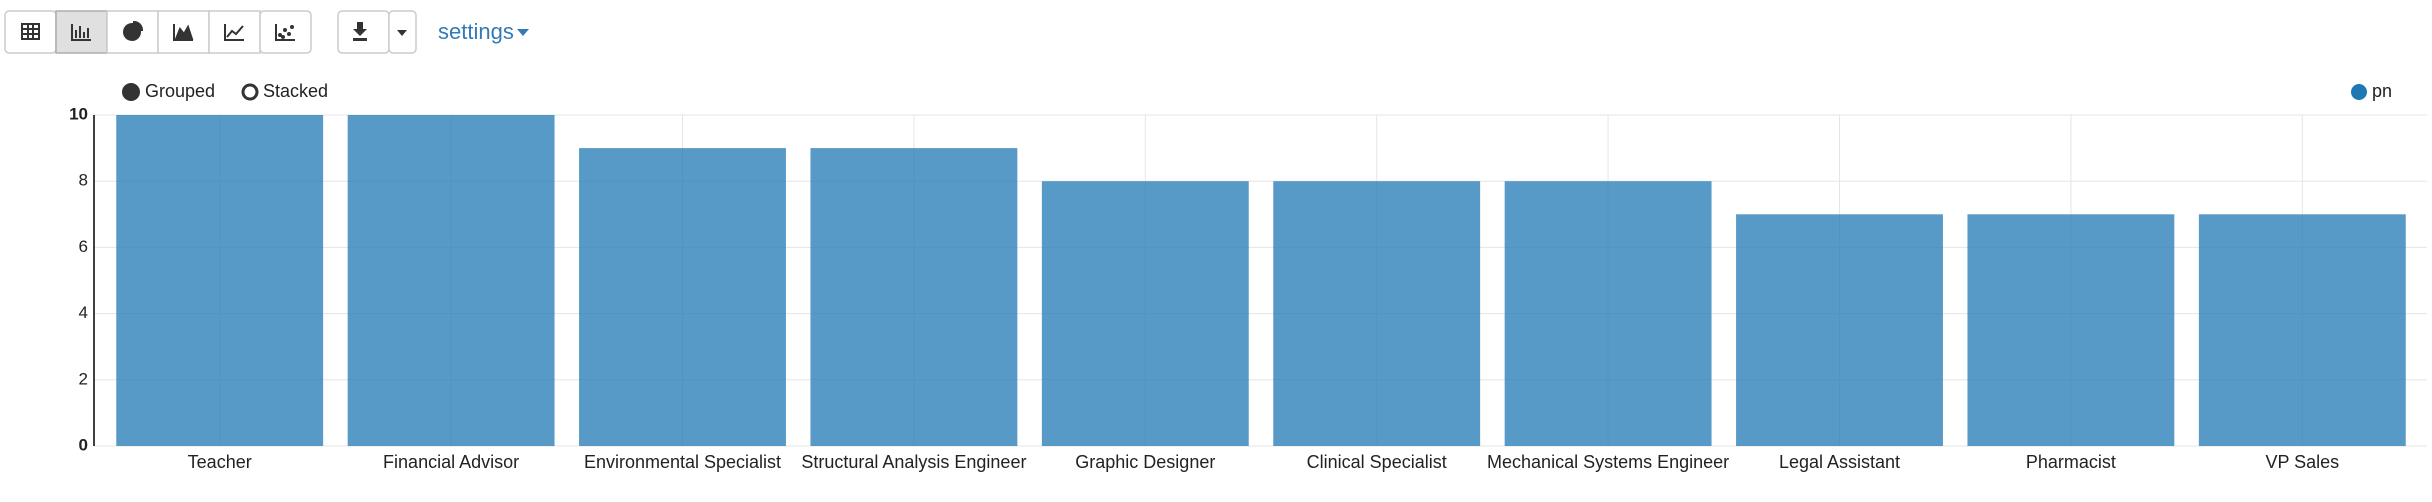 The width and height of the screenshot is (2432, 502). What do you see at coordinates (250, 92) in the screenshot?
I see `stacked-radio` at bounding box center [250, 92].